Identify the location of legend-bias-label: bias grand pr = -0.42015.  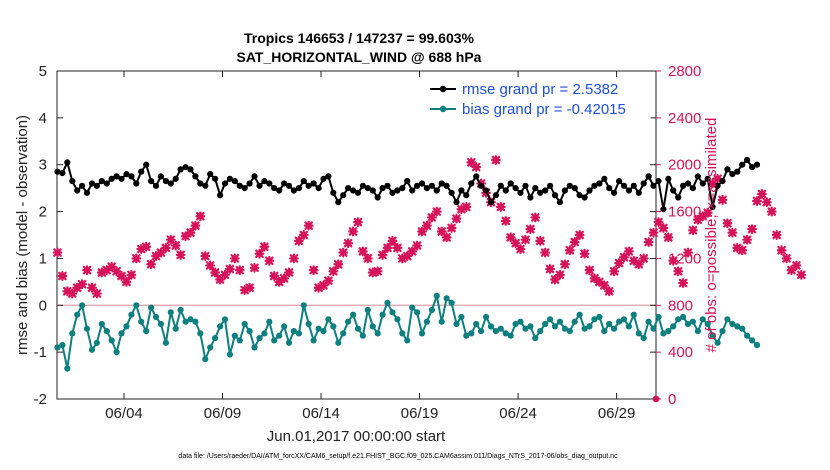
(544, 109).